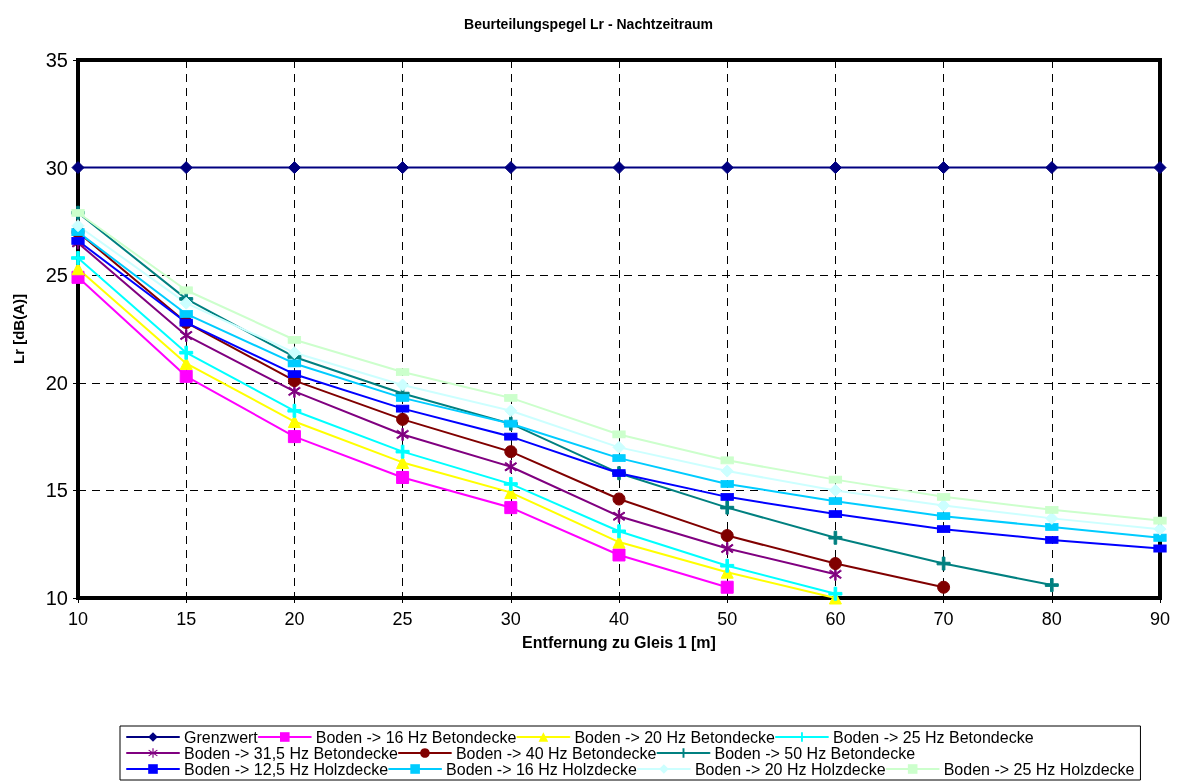 This screenshot has width=1177, height=782. Describe the element at coordinates (286, 769) in the screenshot. I see `legend-label: Boden -> 12,5 Hz Holzdecke` at that location.